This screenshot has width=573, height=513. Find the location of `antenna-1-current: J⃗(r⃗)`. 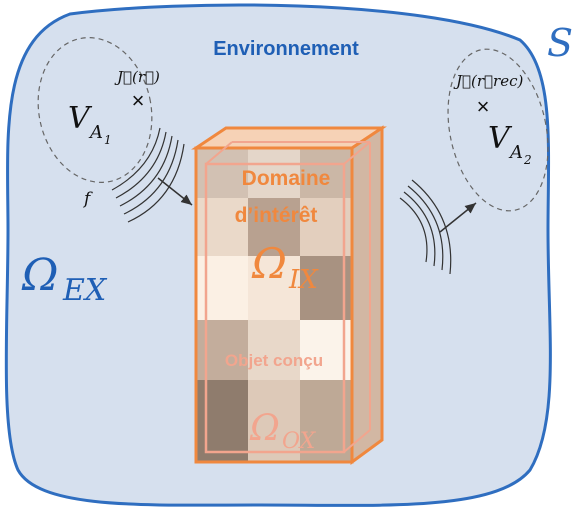

antenna-1-current: J⃗(r⃗) is located at coordinates (137, 77).